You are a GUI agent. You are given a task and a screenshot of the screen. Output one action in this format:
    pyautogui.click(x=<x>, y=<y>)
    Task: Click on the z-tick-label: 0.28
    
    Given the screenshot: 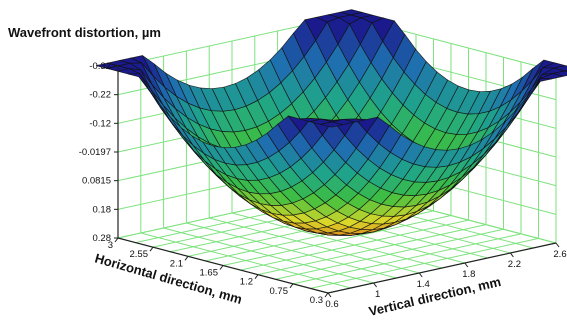 What is the action you would take?
    pyautogui.click(x=102, y=238)
    